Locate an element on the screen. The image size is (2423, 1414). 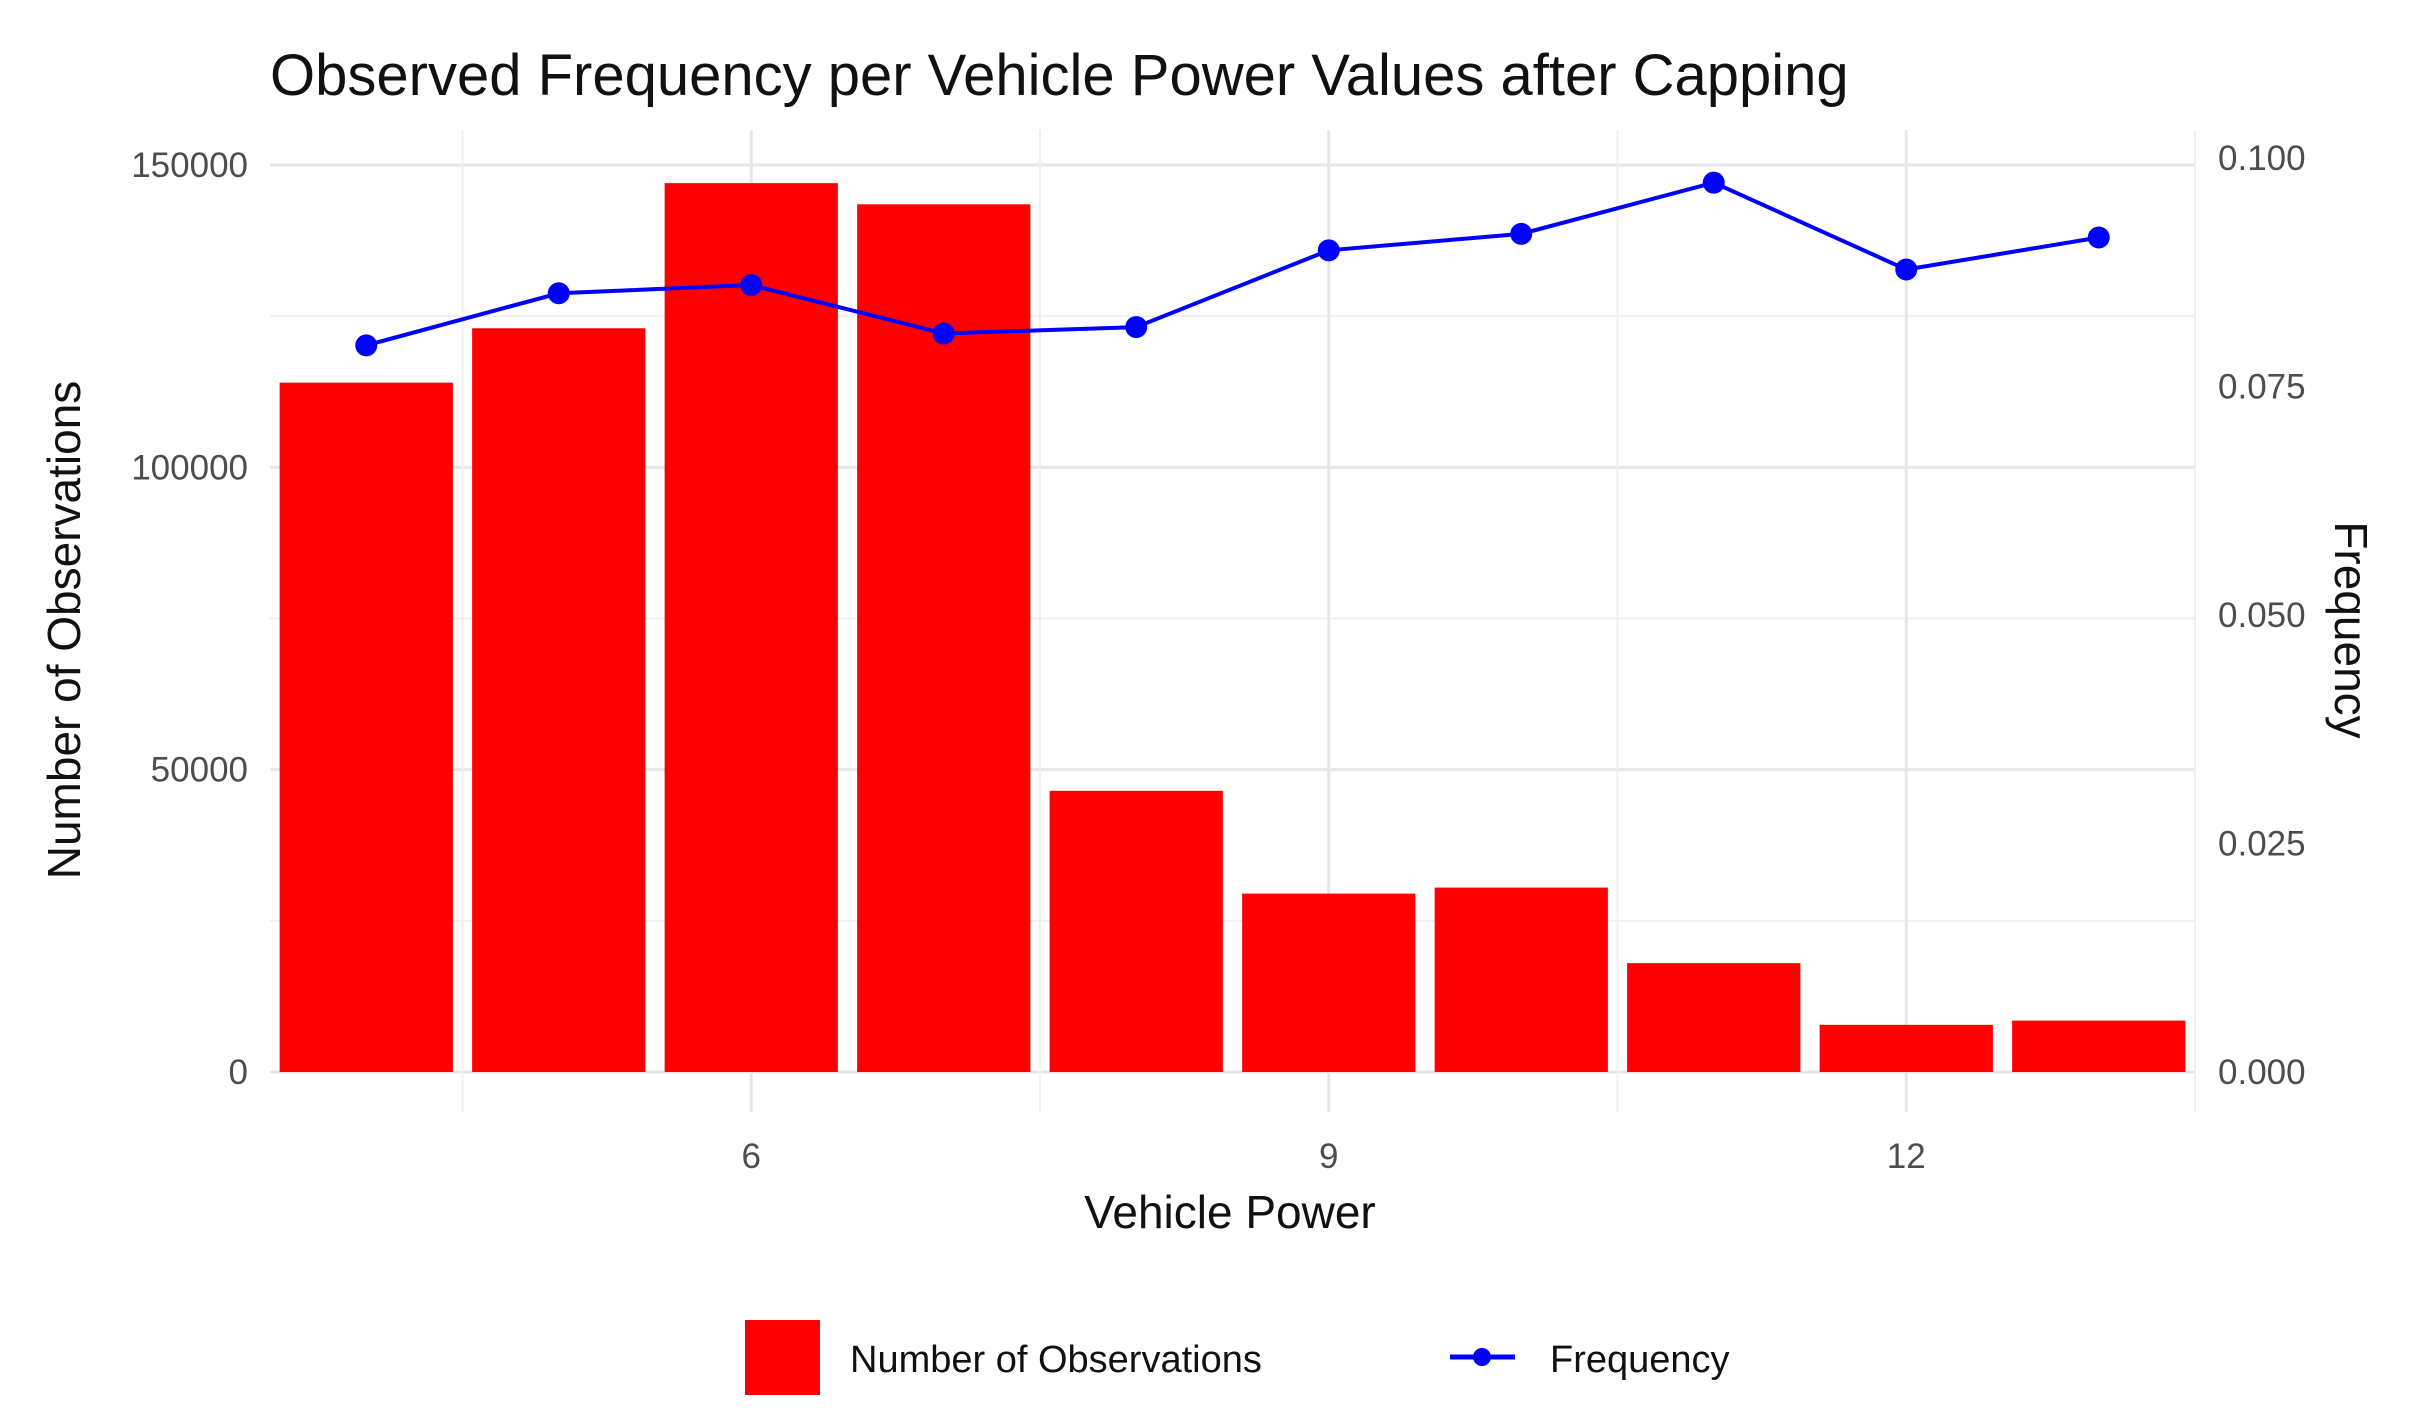
line-series is located at coordinates (1232, 264).